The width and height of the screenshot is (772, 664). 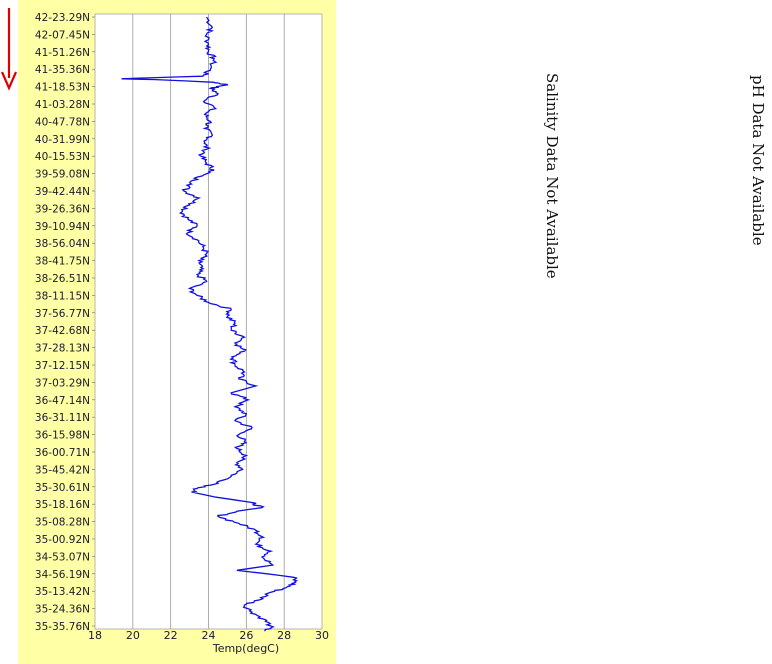 I want to click on y-tick-label-2: 41-51.26N, so click(x=62, y=53).